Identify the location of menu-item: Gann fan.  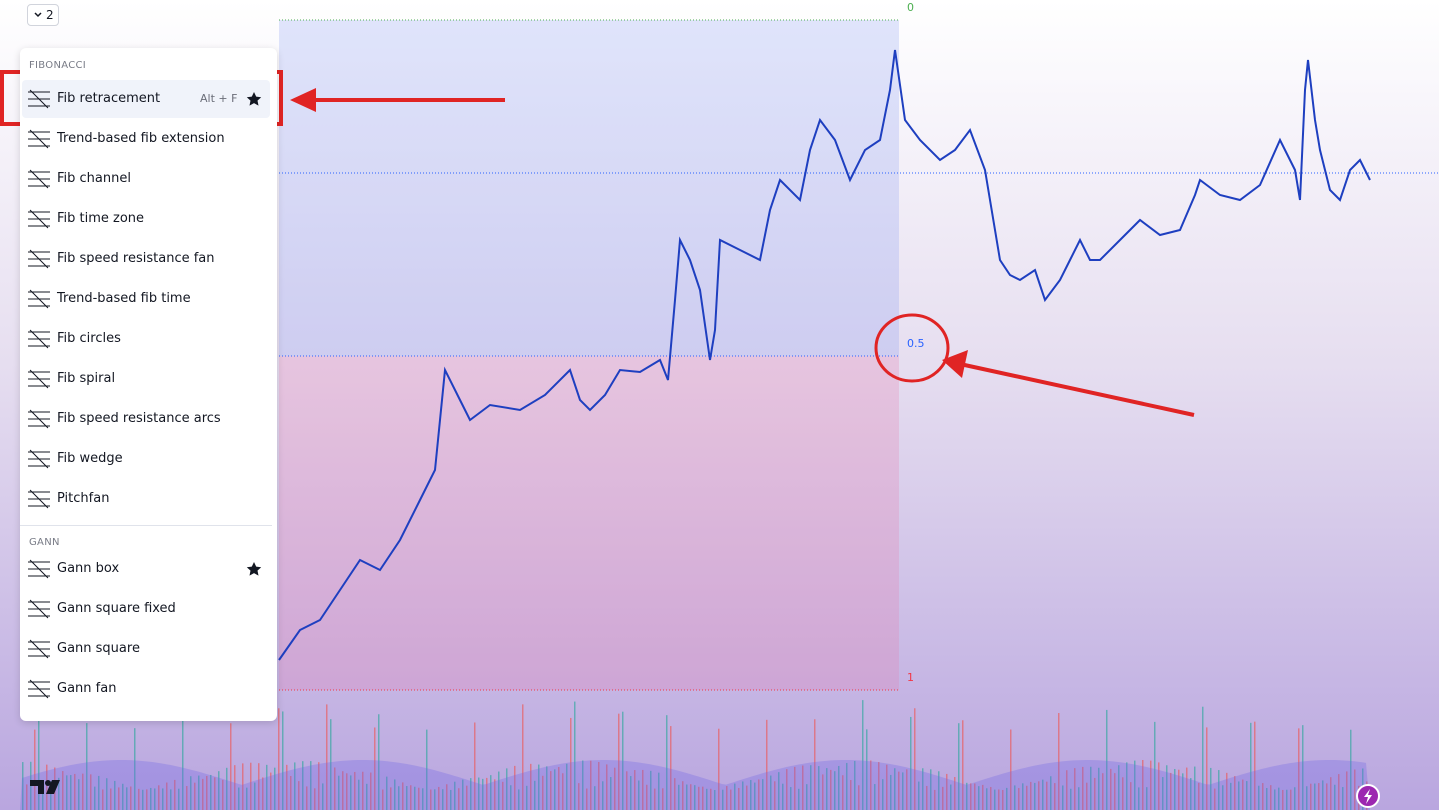
(146, 689).